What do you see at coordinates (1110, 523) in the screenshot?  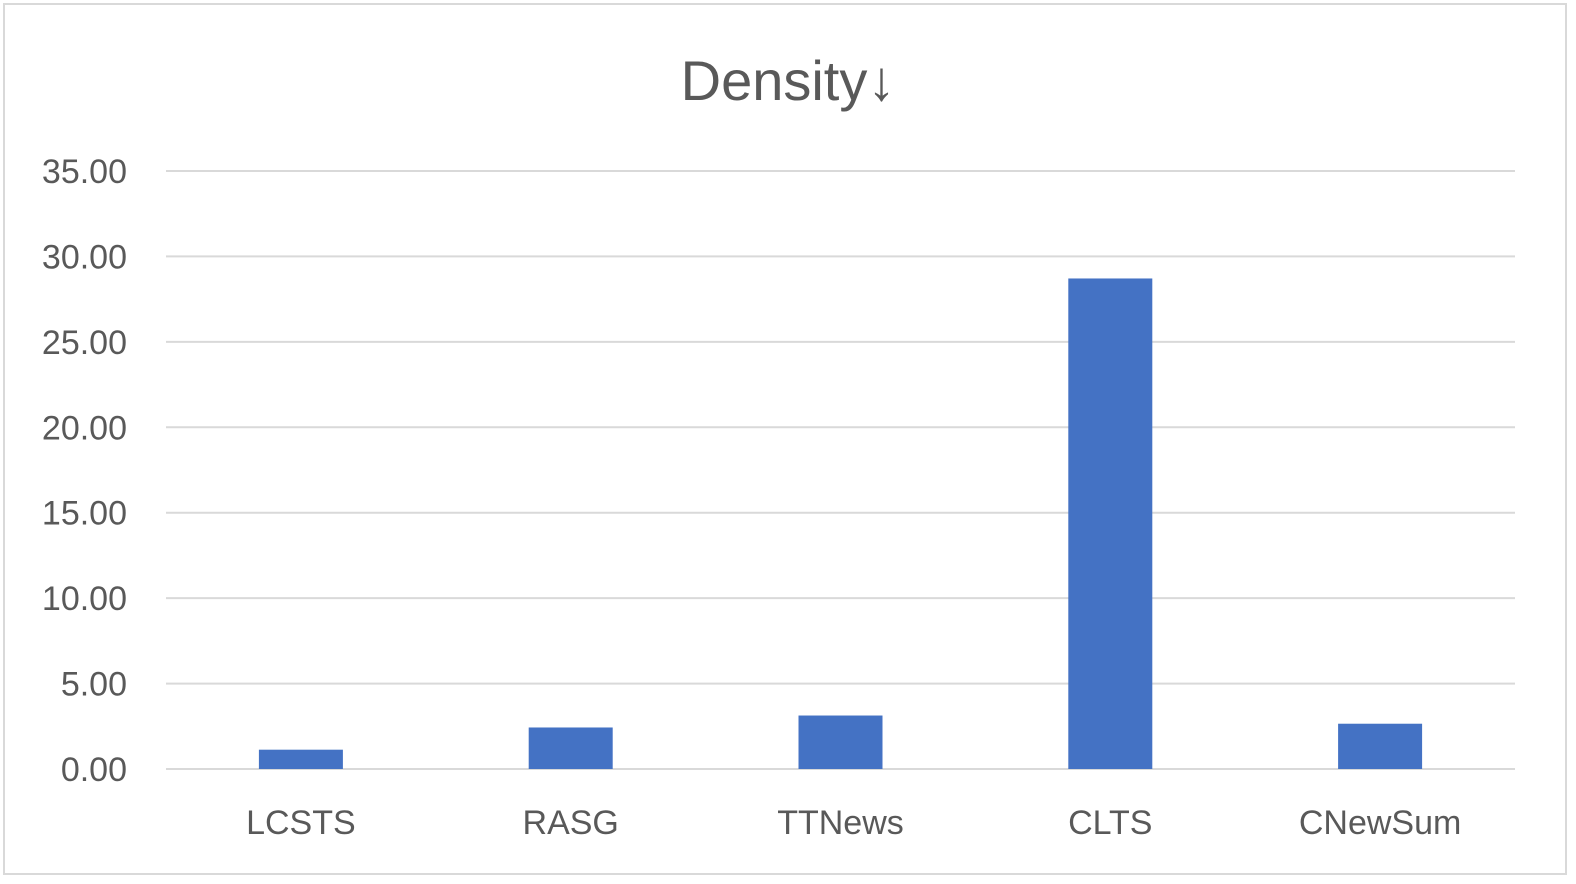 I see `bar-clts` at bounding box center [1110, 523].